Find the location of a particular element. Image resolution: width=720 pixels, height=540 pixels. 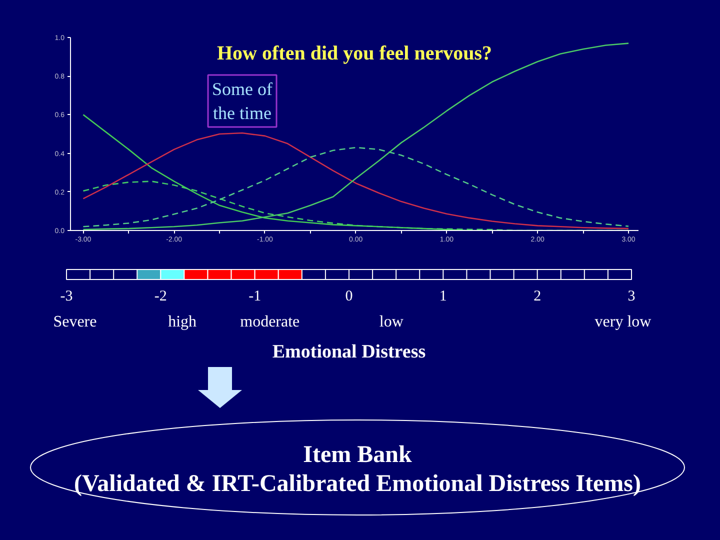

x-tick-label: 0 is located at coordinates (349, 296).